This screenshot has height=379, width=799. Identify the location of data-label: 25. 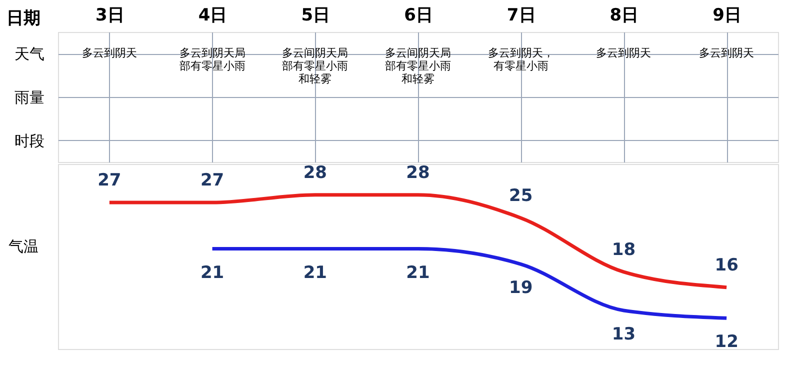
(521, 196).